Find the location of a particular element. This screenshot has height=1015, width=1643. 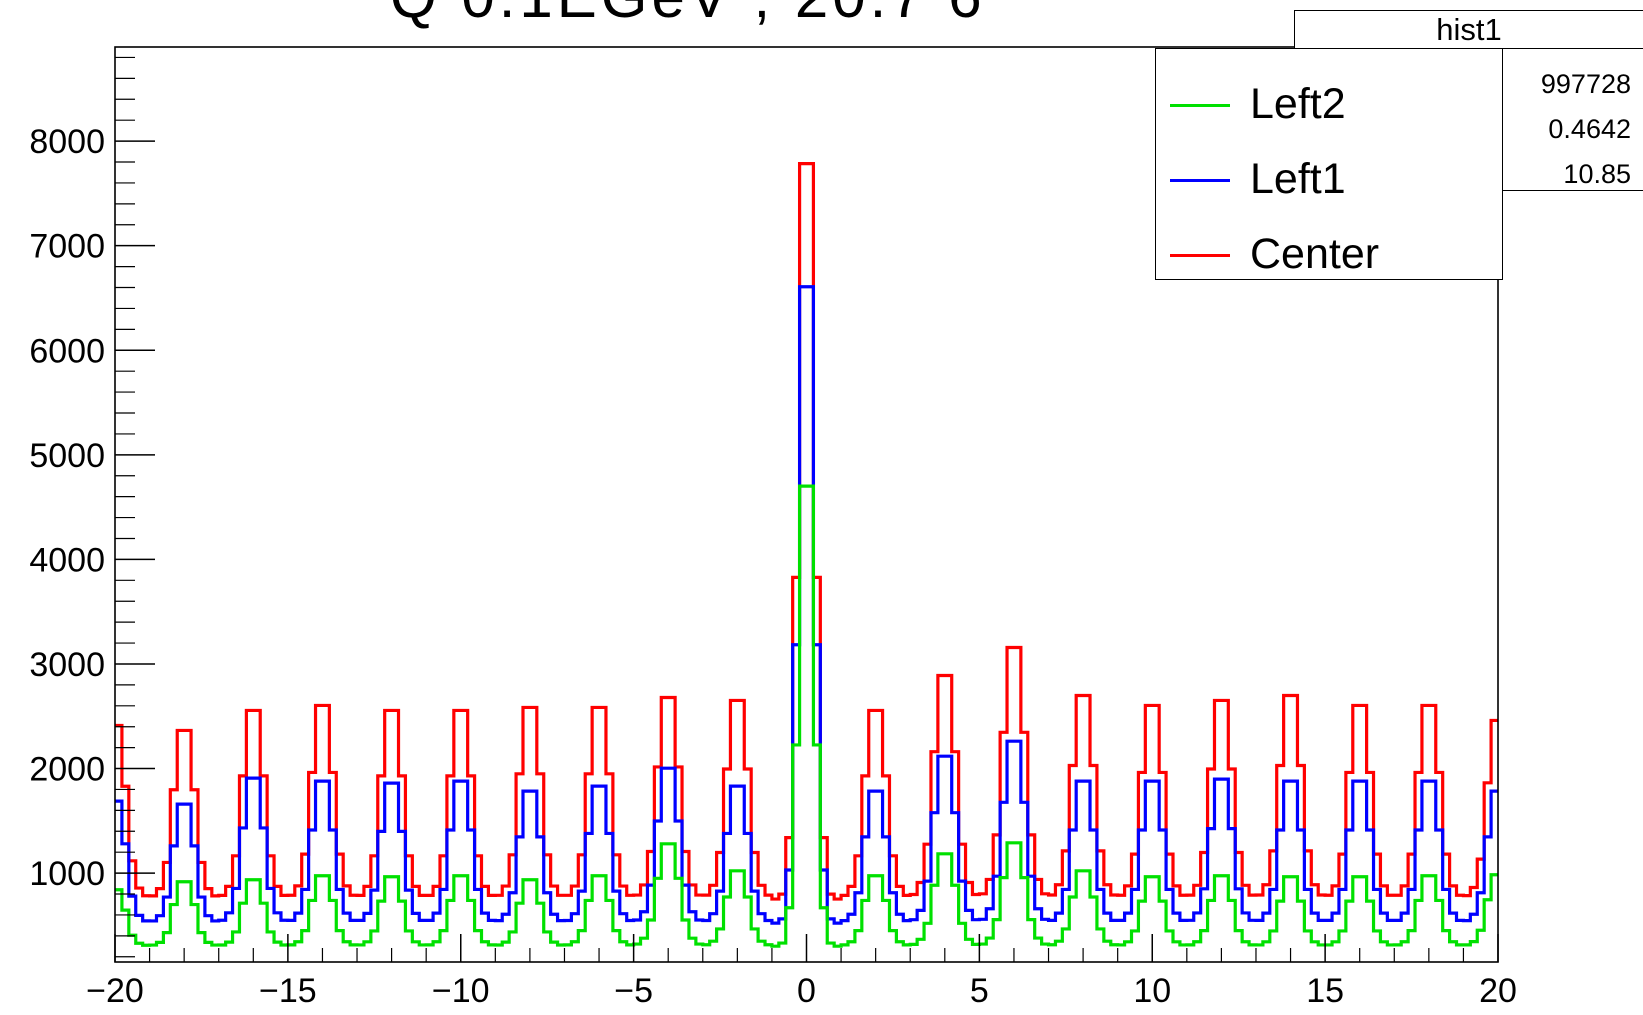

x-tick-label: 0 is located at coordinates (806, 991).